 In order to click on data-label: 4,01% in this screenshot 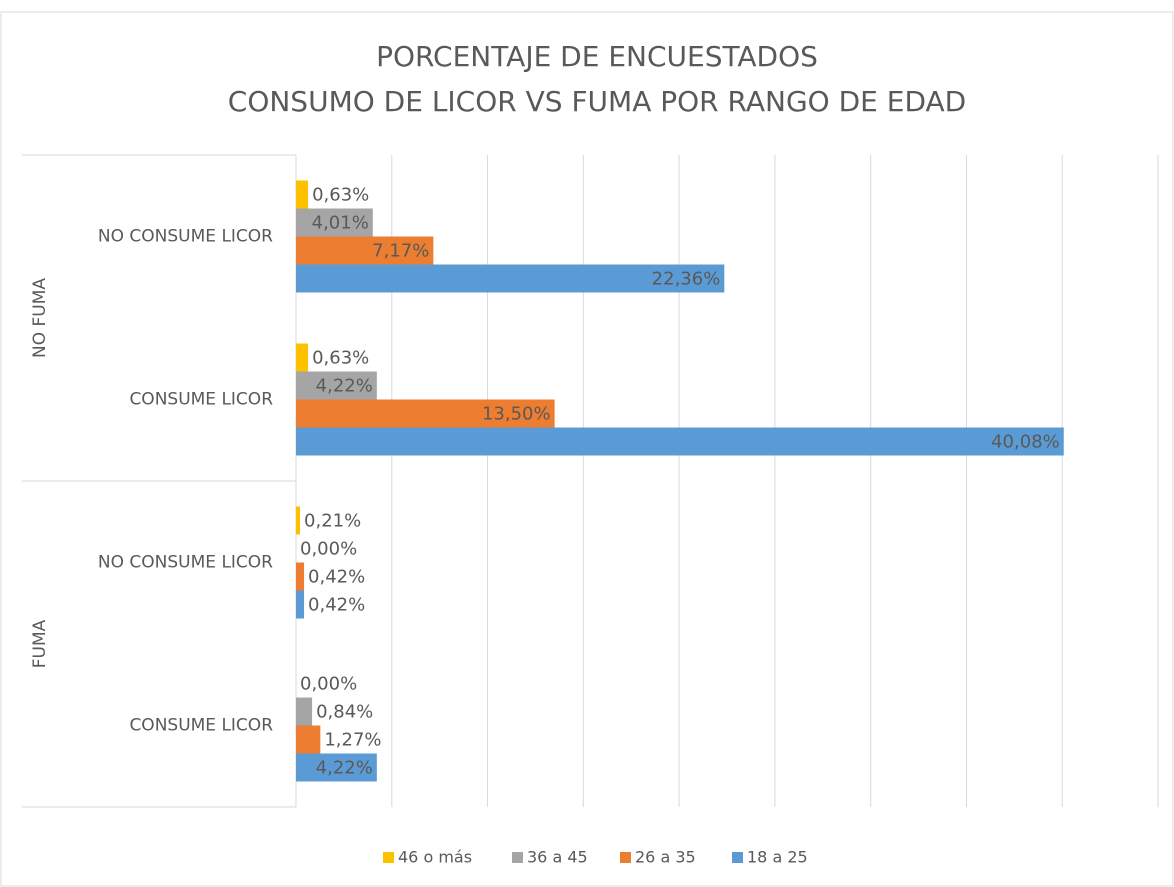, I will do `click(340, 223)`.